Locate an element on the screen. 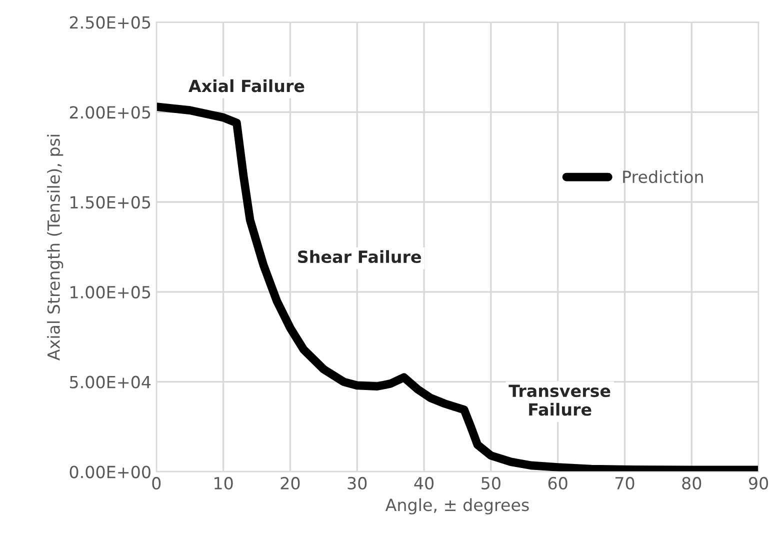 The height and width of the screenshot is (555, 782). x-tick-label: 70 is located at coordinates (624, 483).